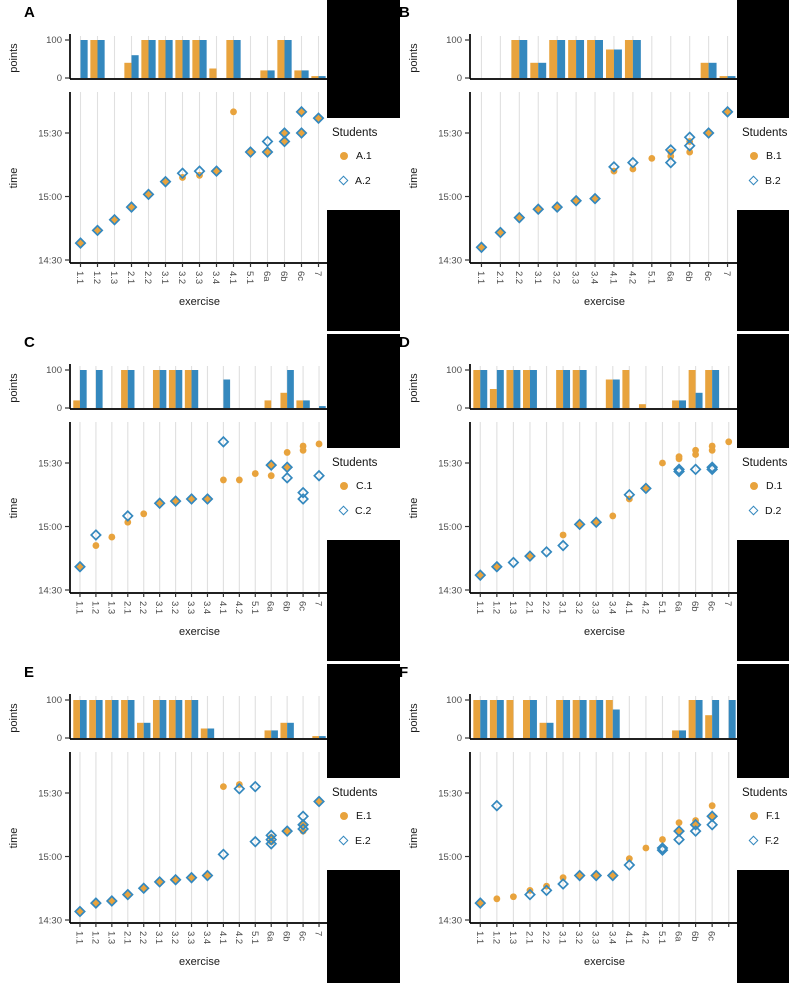  What do you see at coordinates (363, 824) in the screenshot?
I see `legend-panel-e: Students E.1 E.2` at bounding box center [363, 824].